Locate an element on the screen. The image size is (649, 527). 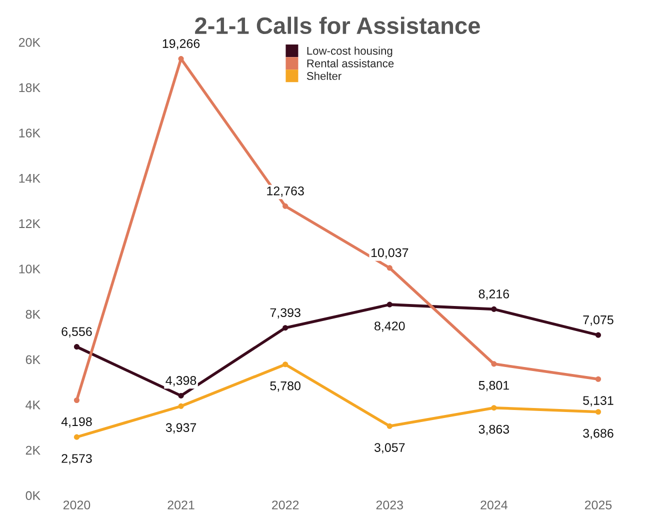
y-tick-label: 14K is located at coordinates (29, 178).